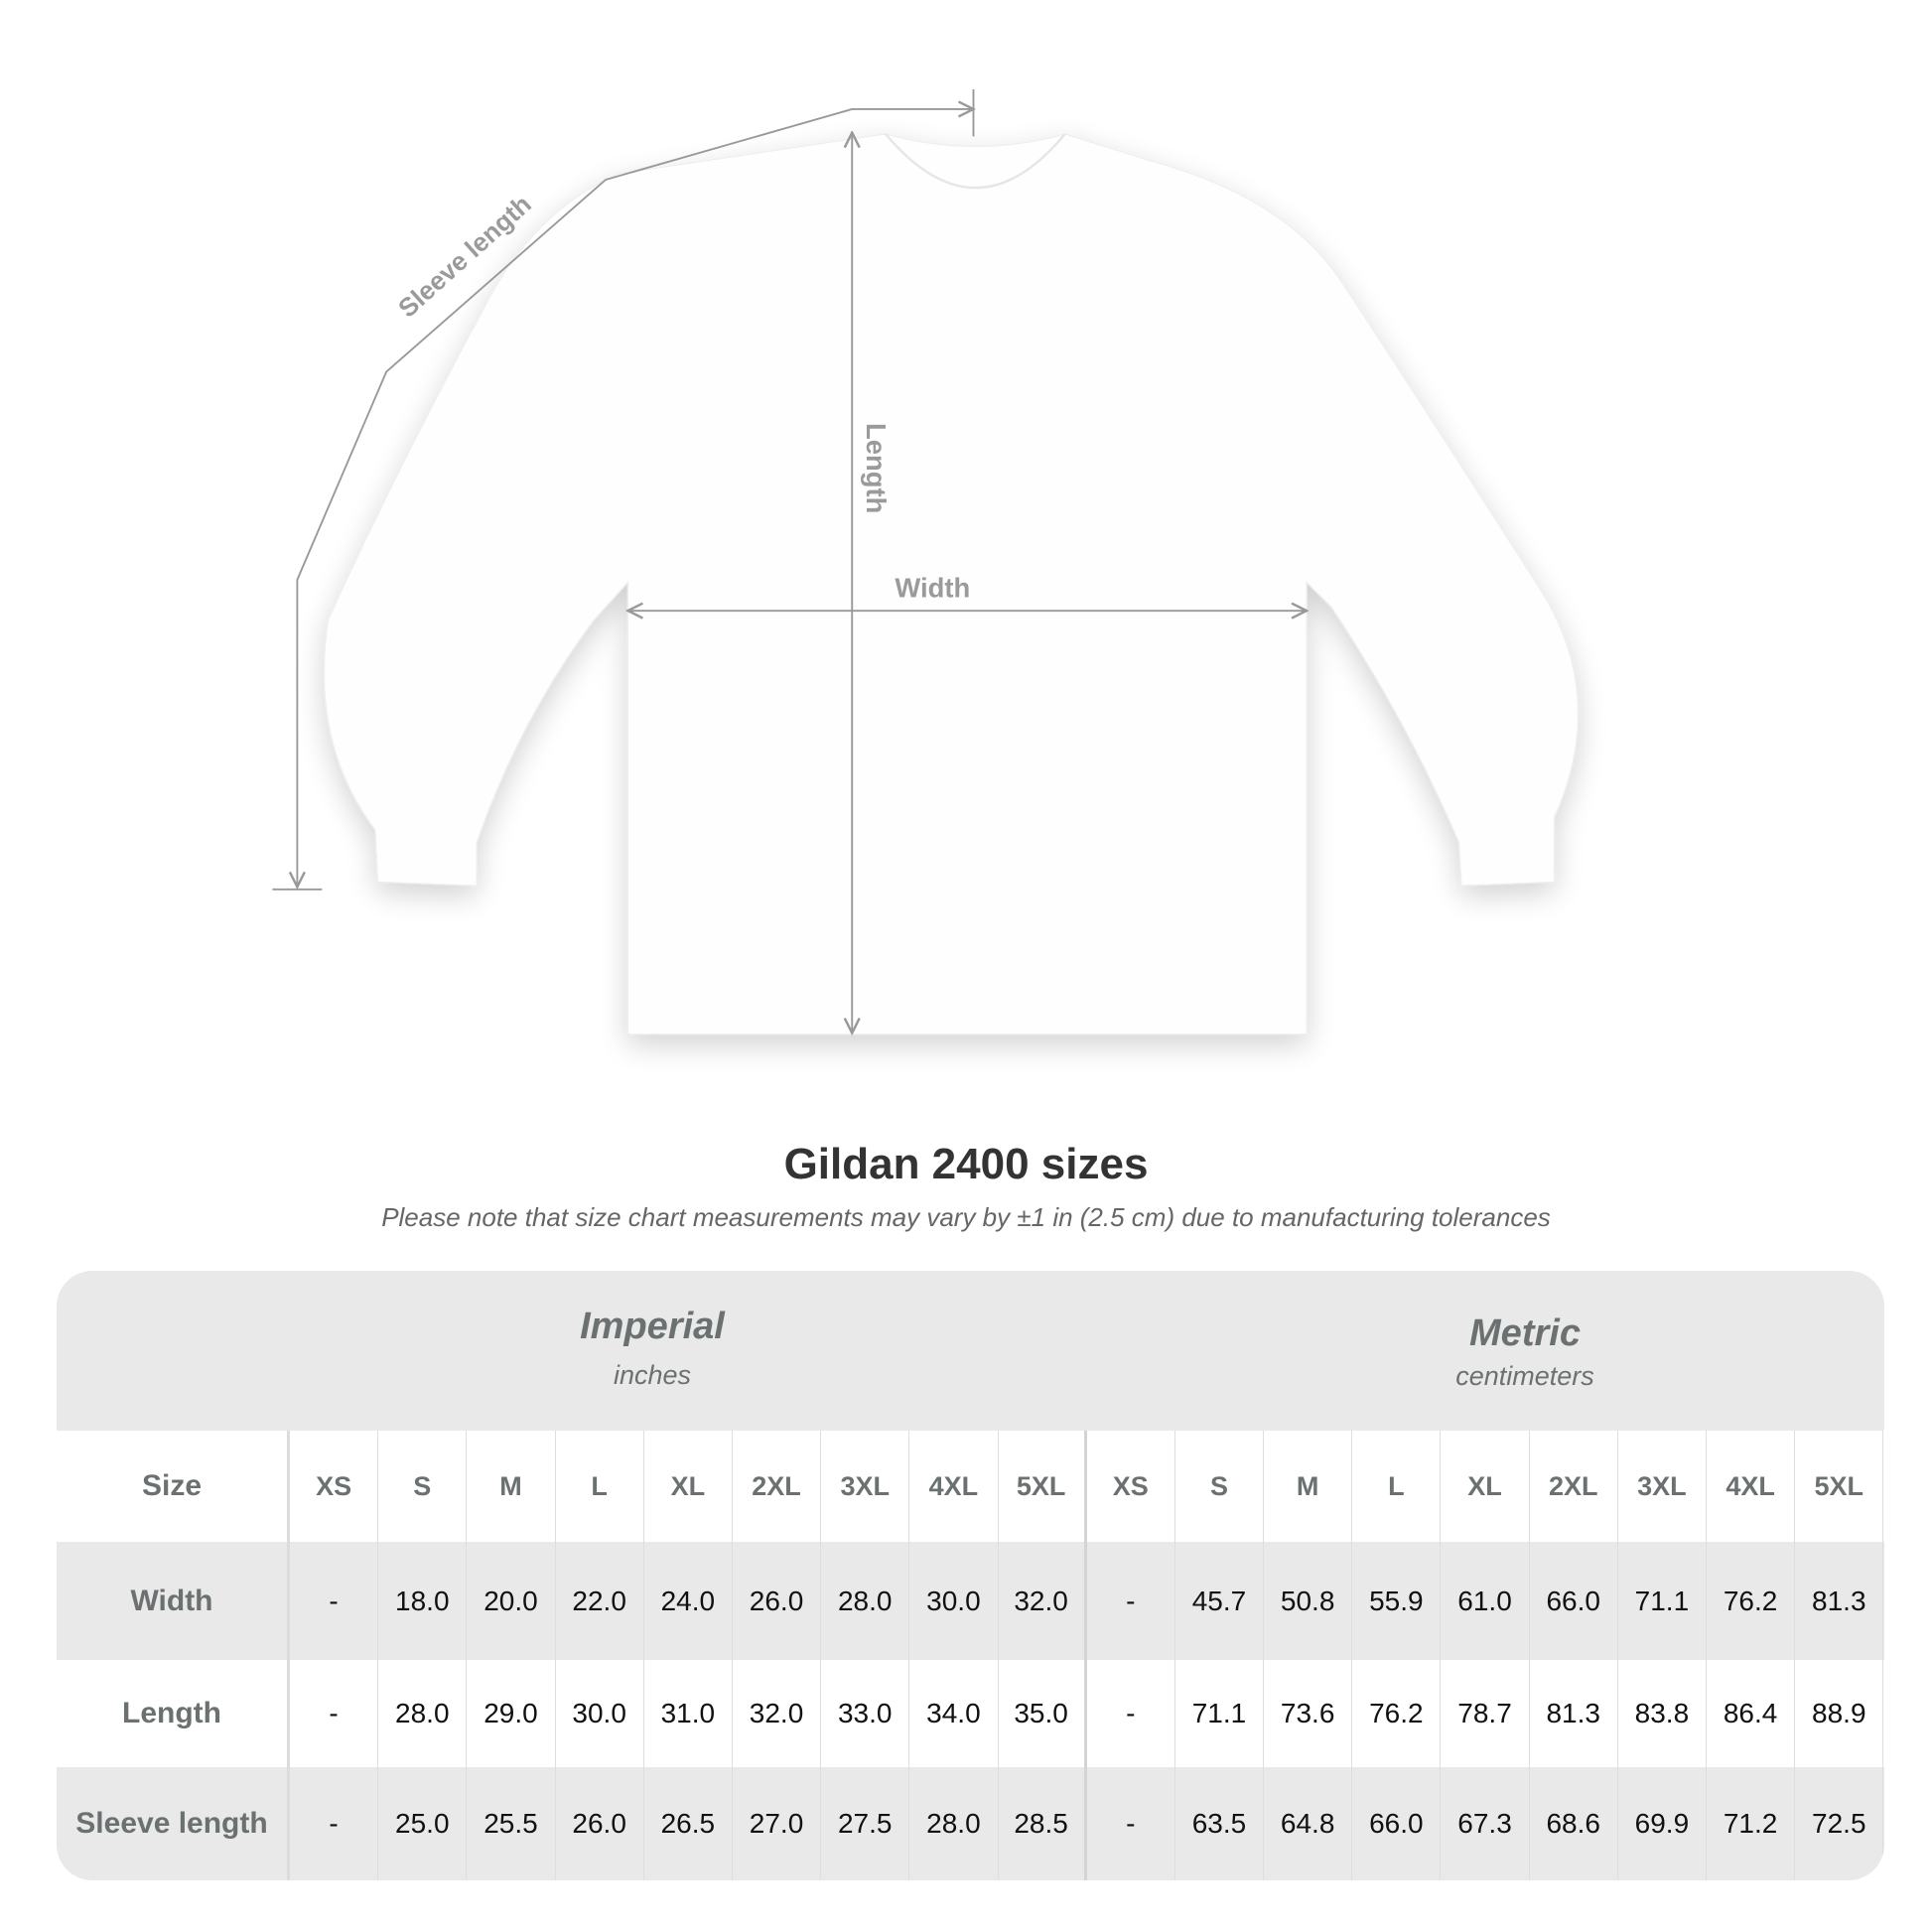 This screenshot has width=1932, height=1932. Describe the element at coordinates (512, 1601) in the screenshot. I see `cell-imperial: 20.0` at that location.